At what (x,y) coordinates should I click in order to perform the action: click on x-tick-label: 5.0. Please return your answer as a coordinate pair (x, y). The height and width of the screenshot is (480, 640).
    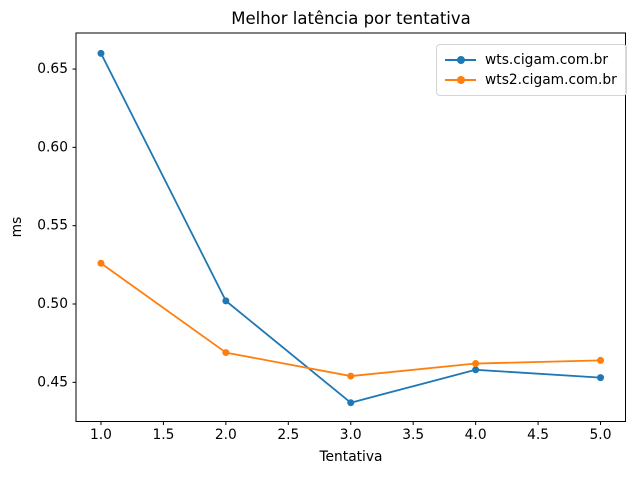
    Looking at the image, I should click on (601, 435).